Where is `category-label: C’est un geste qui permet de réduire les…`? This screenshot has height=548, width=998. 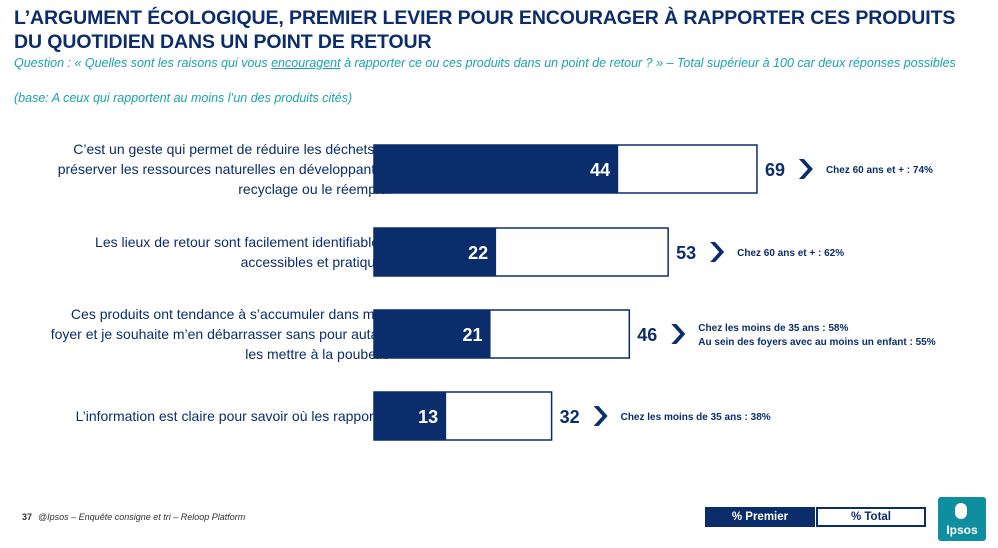
category-label: C’est un geste qui permet de réduire les… is located at coordinates (231, 149).